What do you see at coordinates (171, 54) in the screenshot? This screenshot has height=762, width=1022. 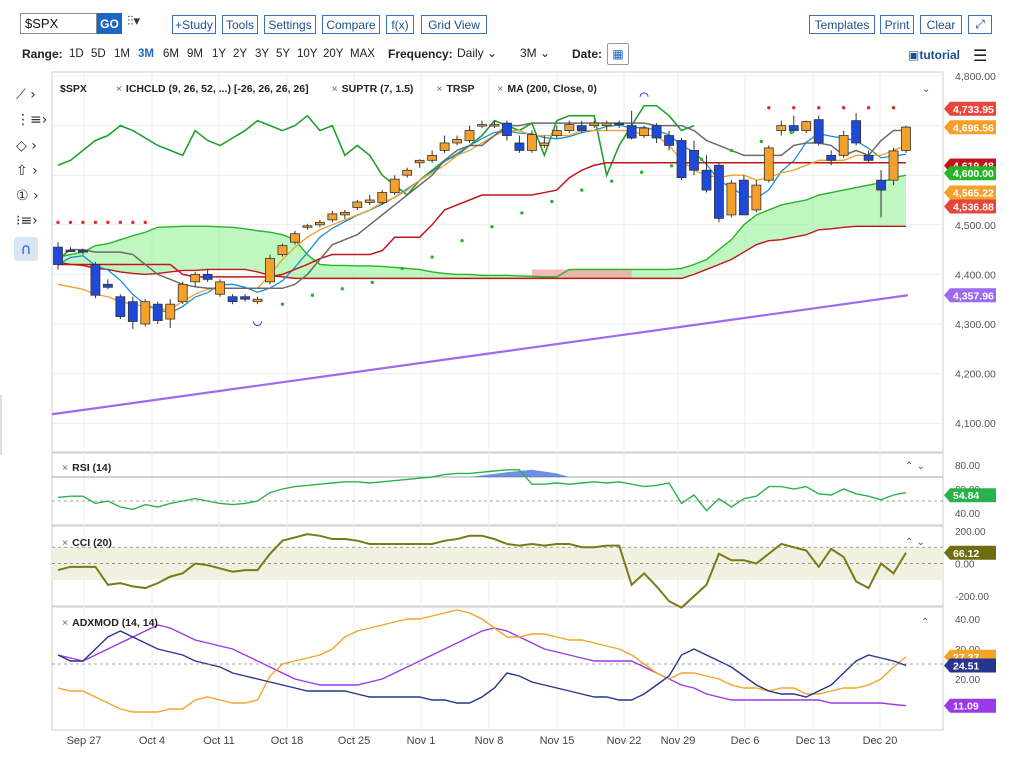 I see `range-6m: 6M` at bounding box center [171, 54].